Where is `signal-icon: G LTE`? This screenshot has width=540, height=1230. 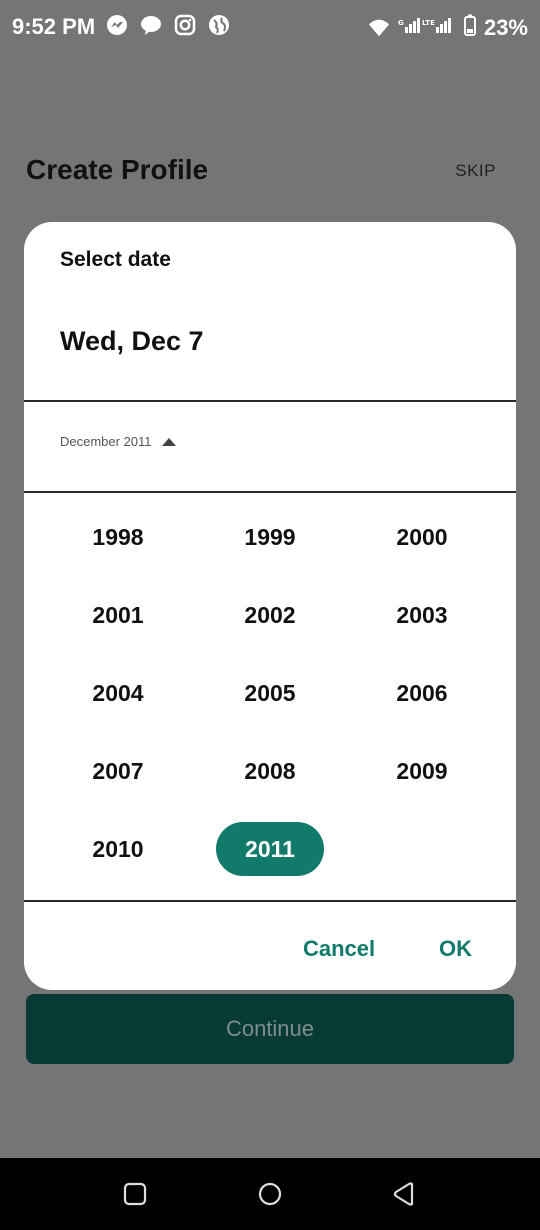
signal-icon: G LTE is located at coordinates (427, 28).